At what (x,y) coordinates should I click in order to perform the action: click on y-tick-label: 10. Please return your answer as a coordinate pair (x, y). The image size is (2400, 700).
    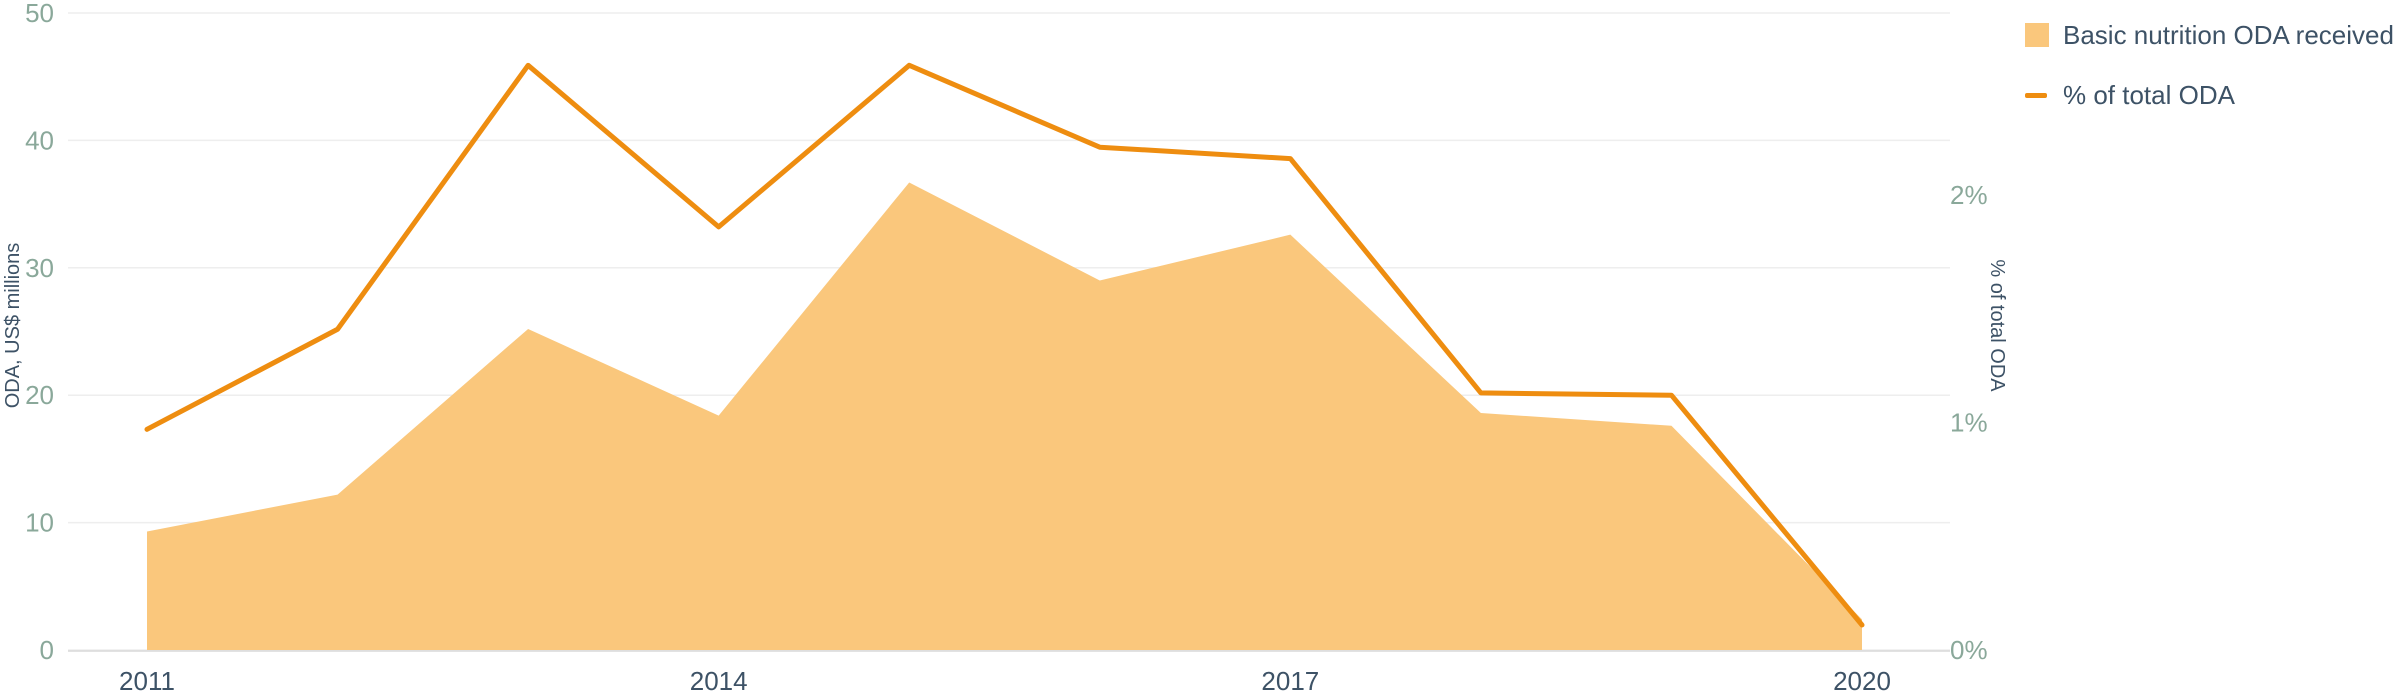
    Looking at the image, I should click on (39, 523).